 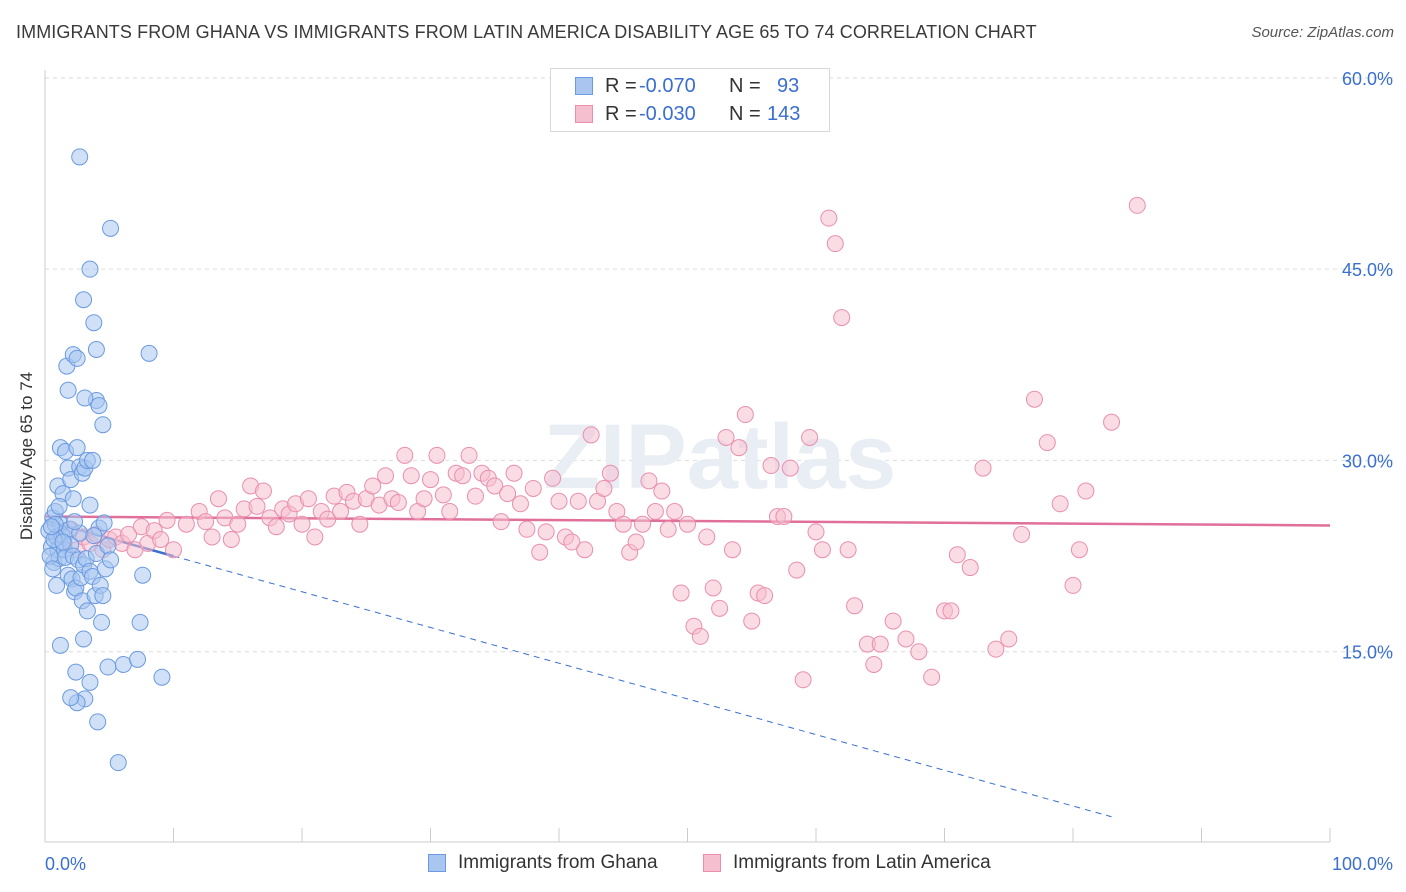 What do you see at coordinates (745, 85) in the screenshot?
I see `n-label: N =` at bounding box center [745, 85].